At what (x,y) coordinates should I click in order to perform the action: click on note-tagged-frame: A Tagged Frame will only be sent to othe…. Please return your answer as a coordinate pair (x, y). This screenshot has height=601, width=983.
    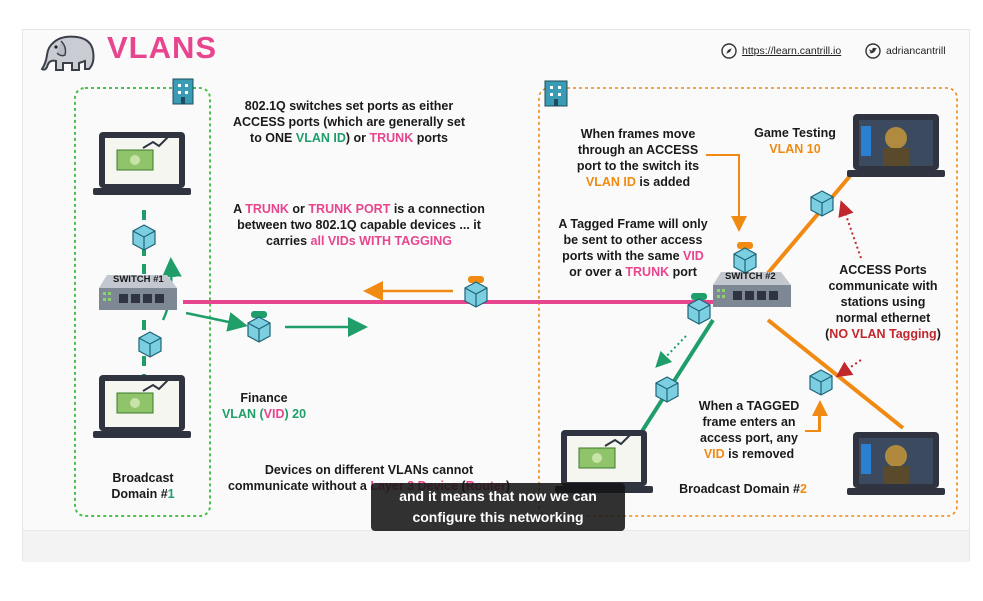
    Looking at the image, I should click on (633, 248).